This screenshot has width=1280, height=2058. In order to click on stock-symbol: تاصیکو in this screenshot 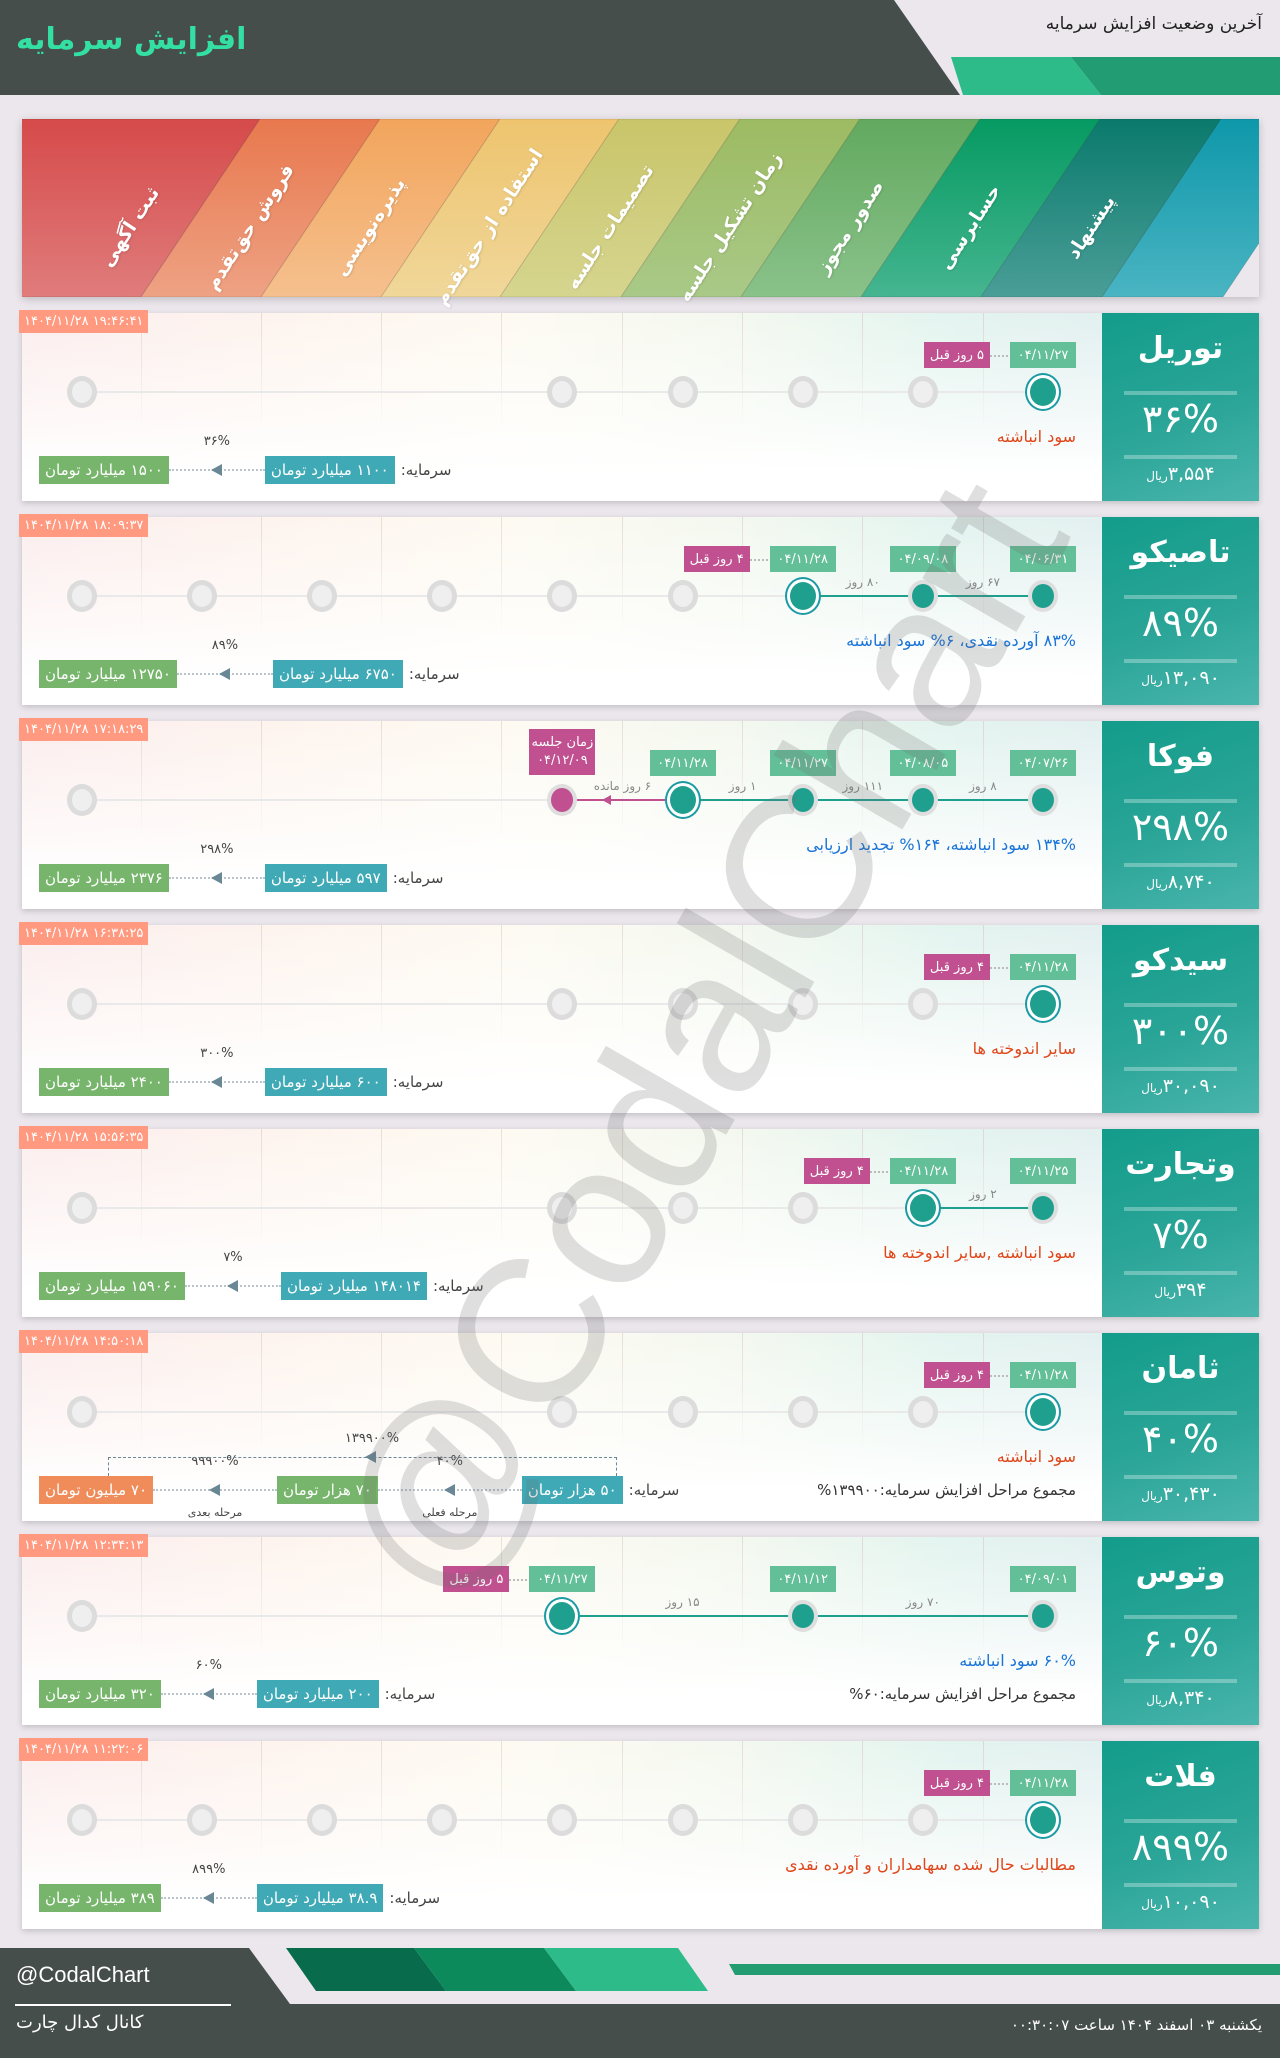, I will do `click(1180, 552)`.